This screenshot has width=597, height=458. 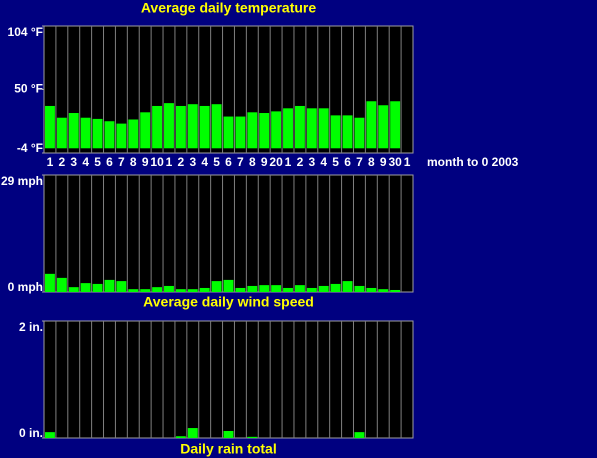 I want to click on x-tick-label: 10, so click(x=157, y=162).